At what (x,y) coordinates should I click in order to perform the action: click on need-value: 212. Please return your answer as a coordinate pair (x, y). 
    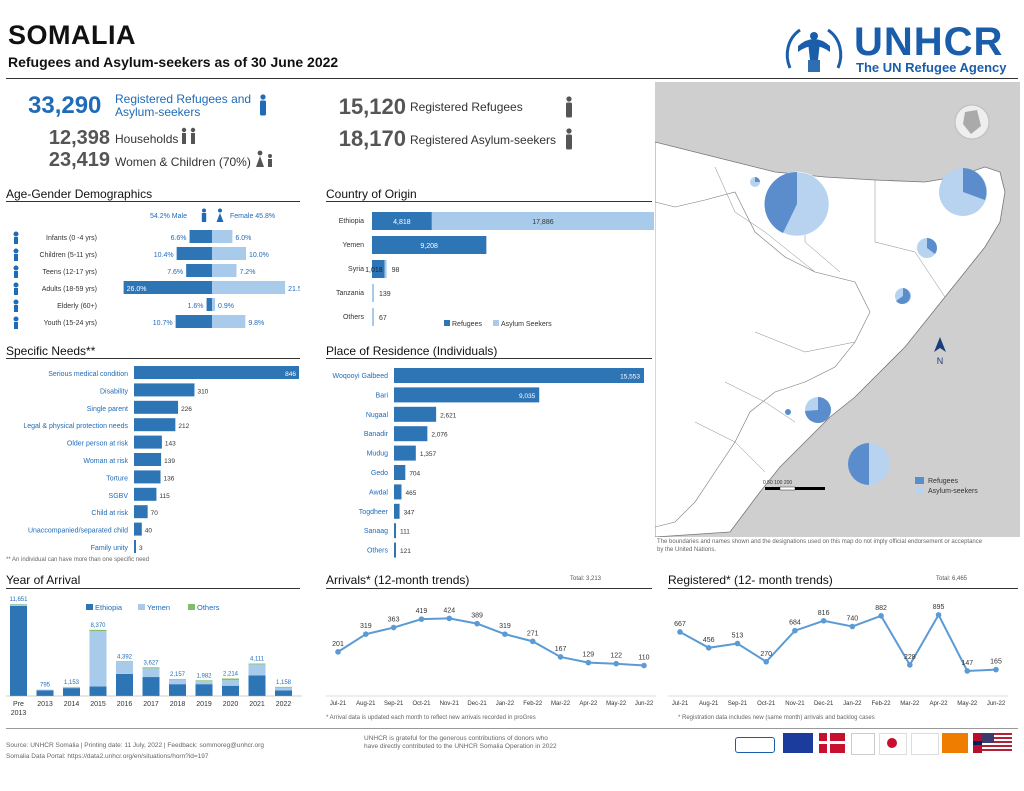
    Looking at the image, I should click on (183, 426).